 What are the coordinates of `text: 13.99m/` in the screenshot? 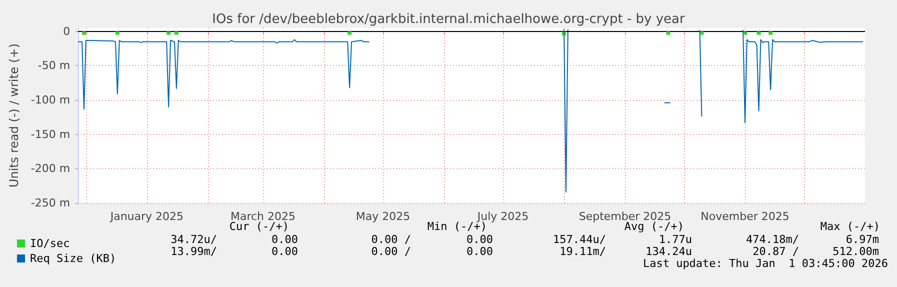 It's located at (193, 251).